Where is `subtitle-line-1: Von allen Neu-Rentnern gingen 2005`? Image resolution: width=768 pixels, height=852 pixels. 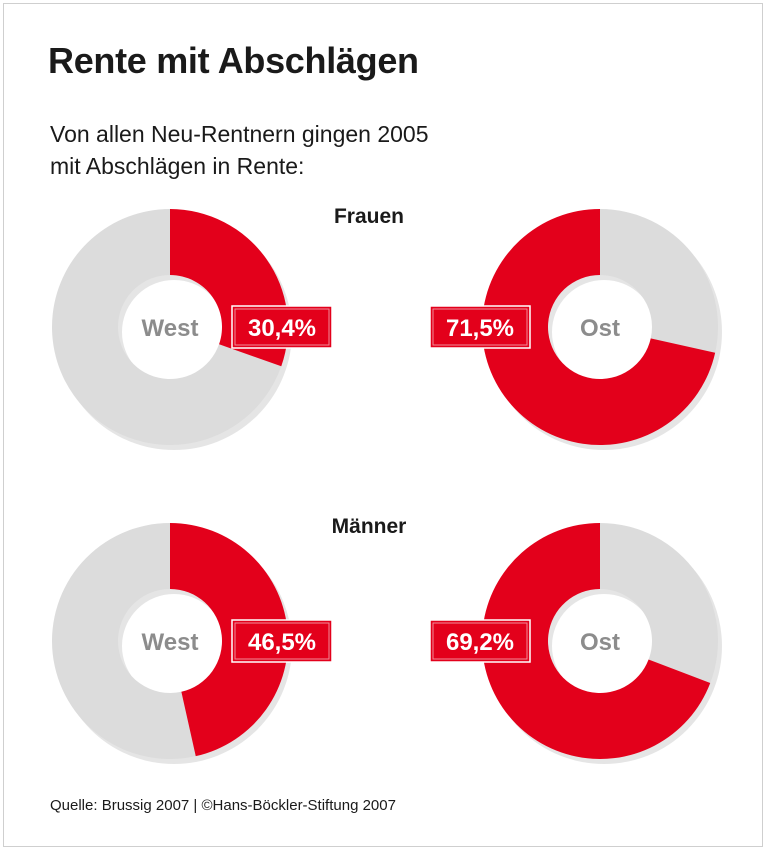
subtitle-line-1: Von allen Neu-Rentnern gingen 2005 is located at coordinates (239, 134).